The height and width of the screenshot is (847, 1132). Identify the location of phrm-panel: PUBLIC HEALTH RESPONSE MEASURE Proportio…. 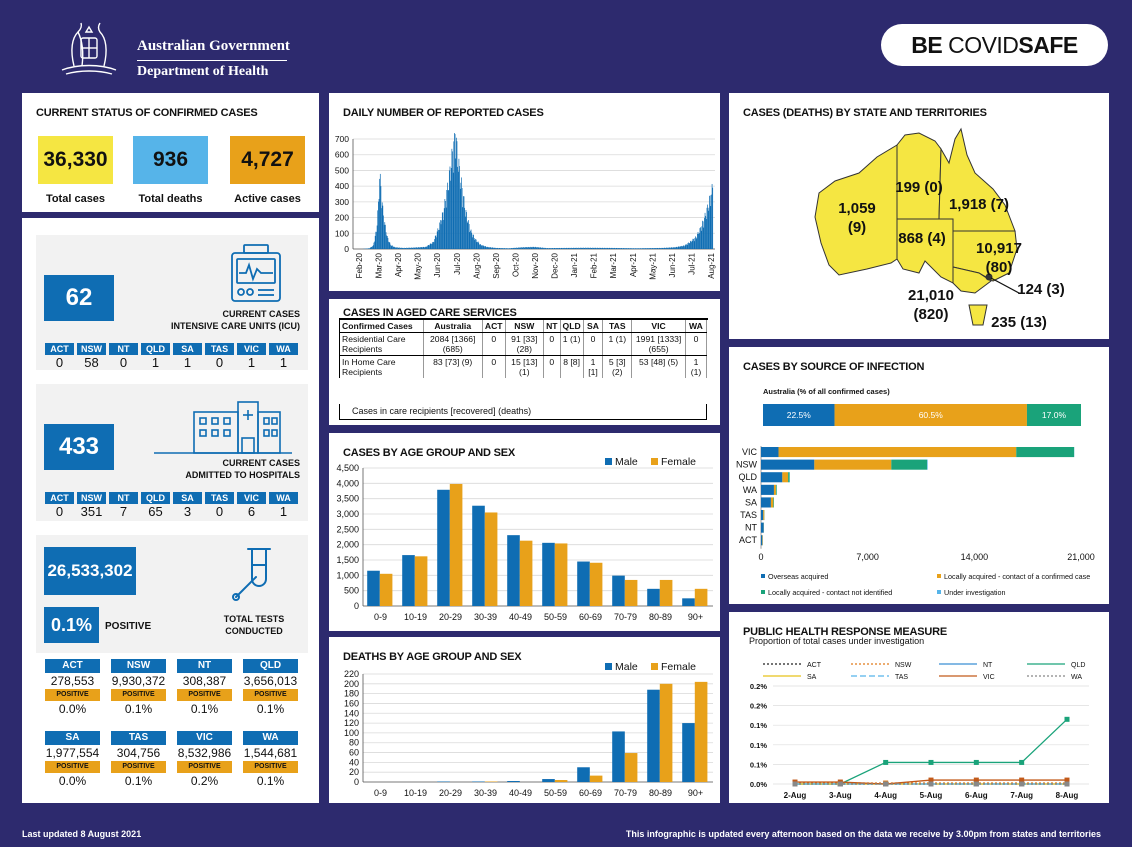
(919, 707).